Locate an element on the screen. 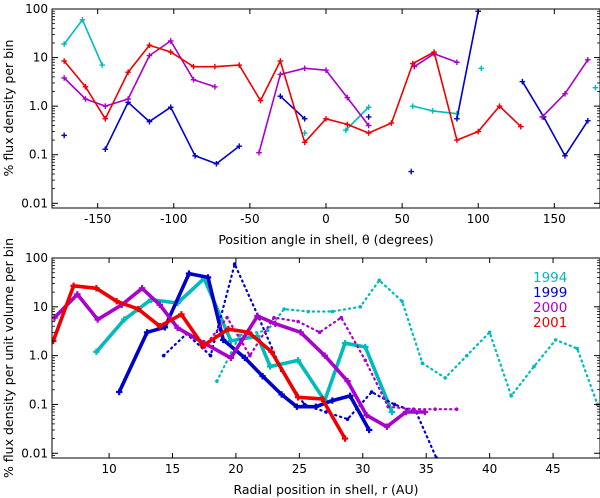 The image size is (600, 498). bottom-x-tick-label: 10 is located at coordinates (108, 469).